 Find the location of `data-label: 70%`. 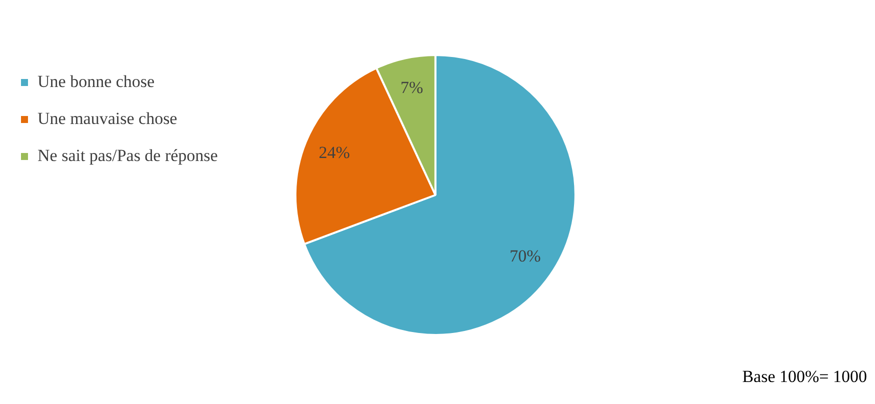

data-label: 70% is located at coordinates (525, 256).